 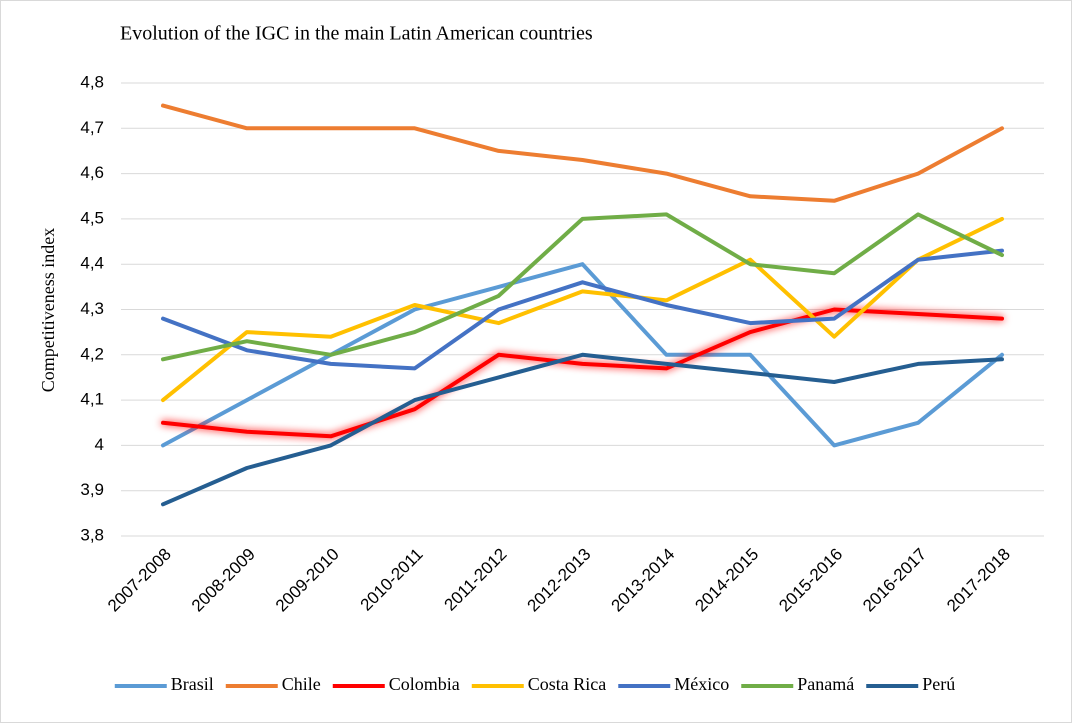 I want to click on legend-label: Perú, so click(x=938, y=684).